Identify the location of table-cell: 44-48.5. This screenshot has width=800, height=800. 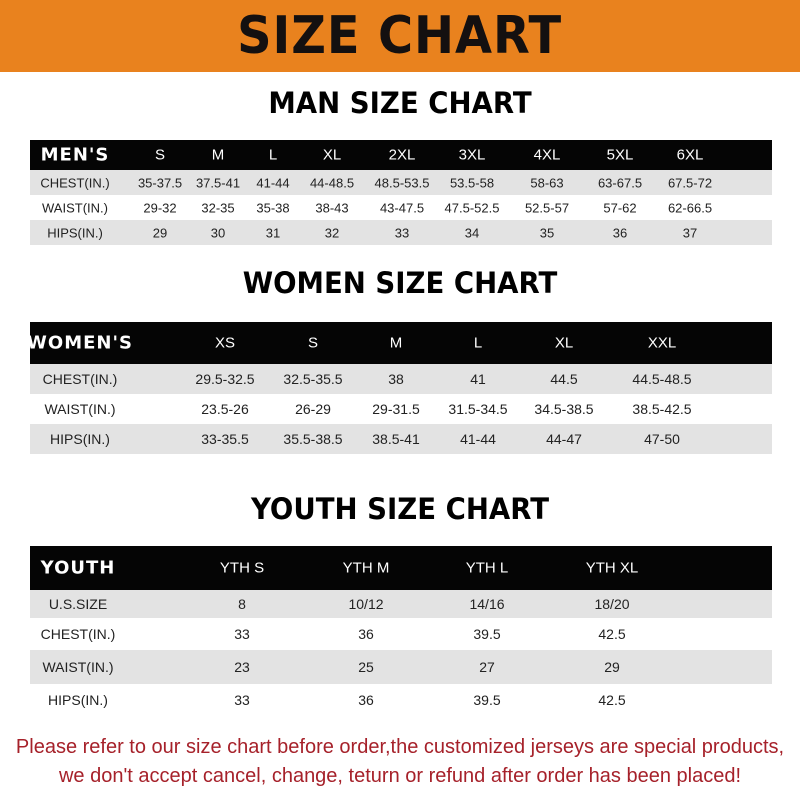
(332, 182).